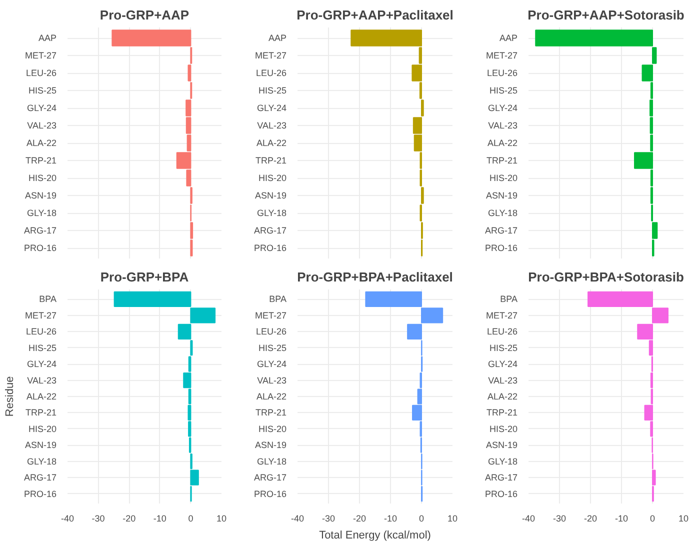 This screenshot has width=693, height=544. What do you see at coordinates (10, 396) in the screenshot?
I see `y-axis-title: Residue` at bounding box center [10, 396].